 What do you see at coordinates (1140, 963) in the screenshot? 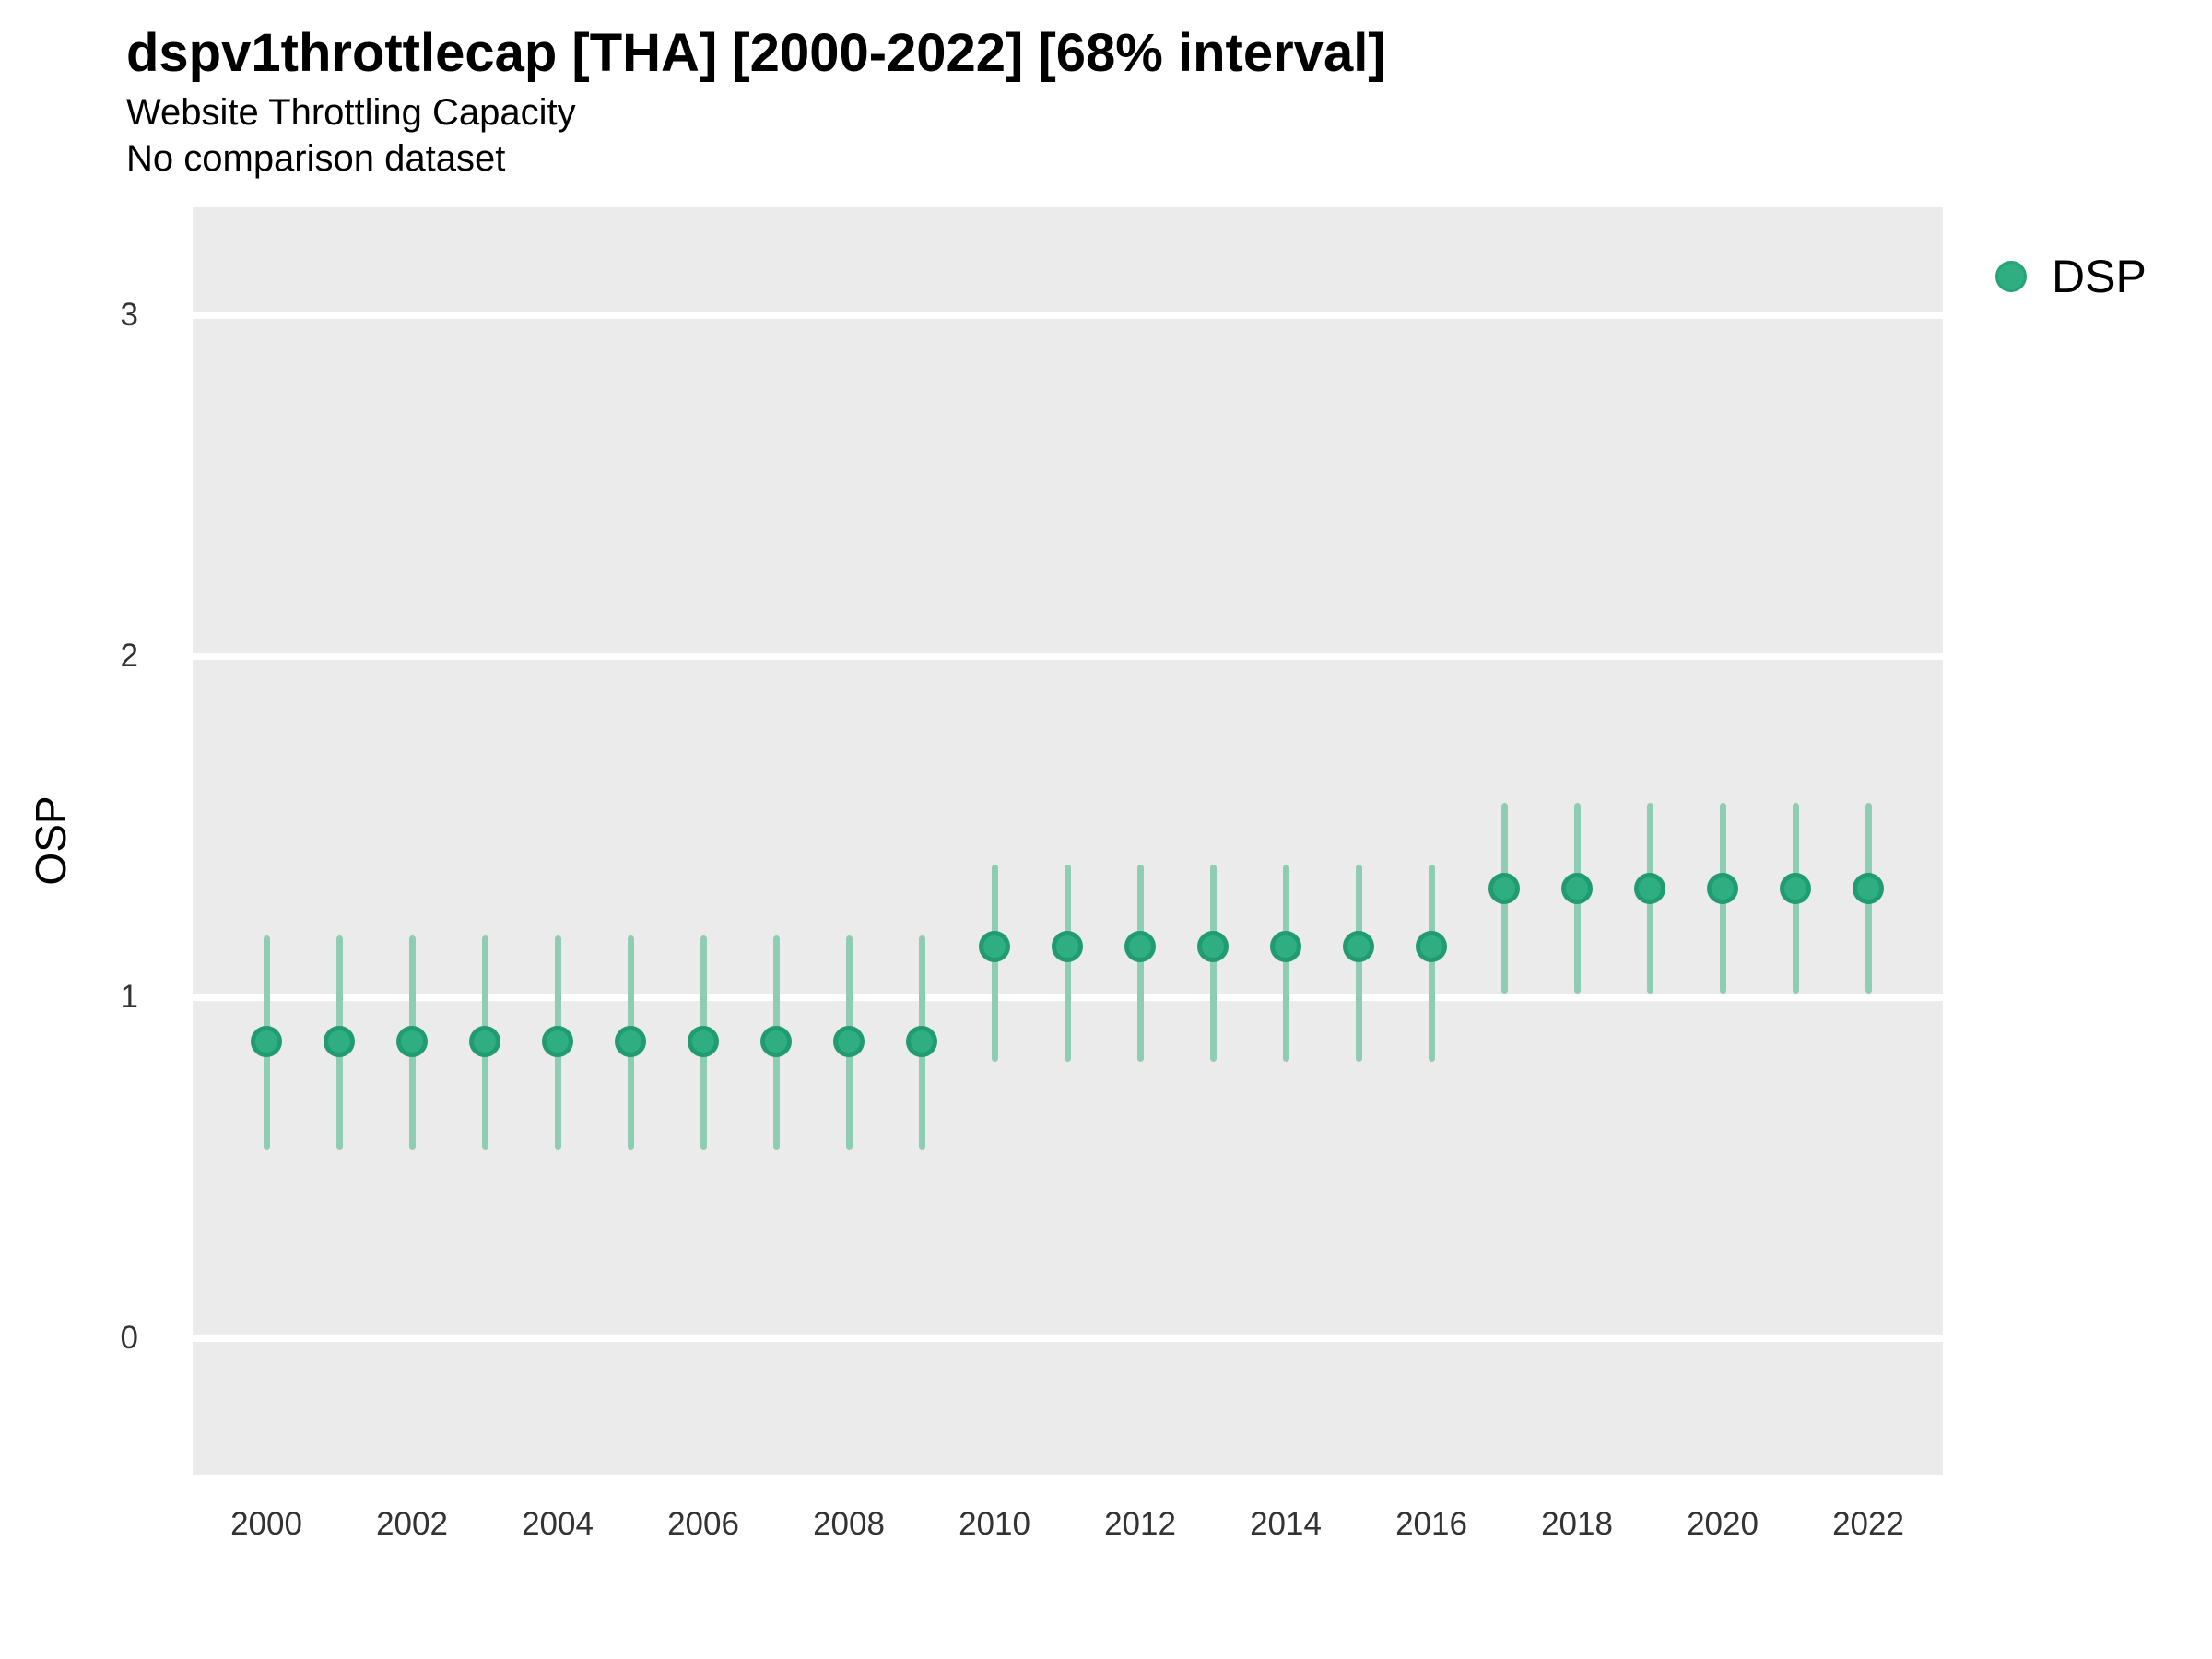
I see `interval-bar-2012` at bounding box center [1140, 963].